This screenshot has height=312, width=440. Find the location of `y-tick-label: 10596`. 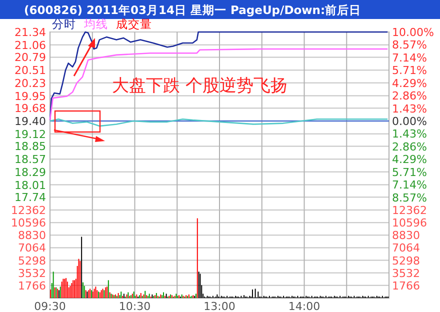

y-tick-label: 10596 is located at coordinates (28, 223).